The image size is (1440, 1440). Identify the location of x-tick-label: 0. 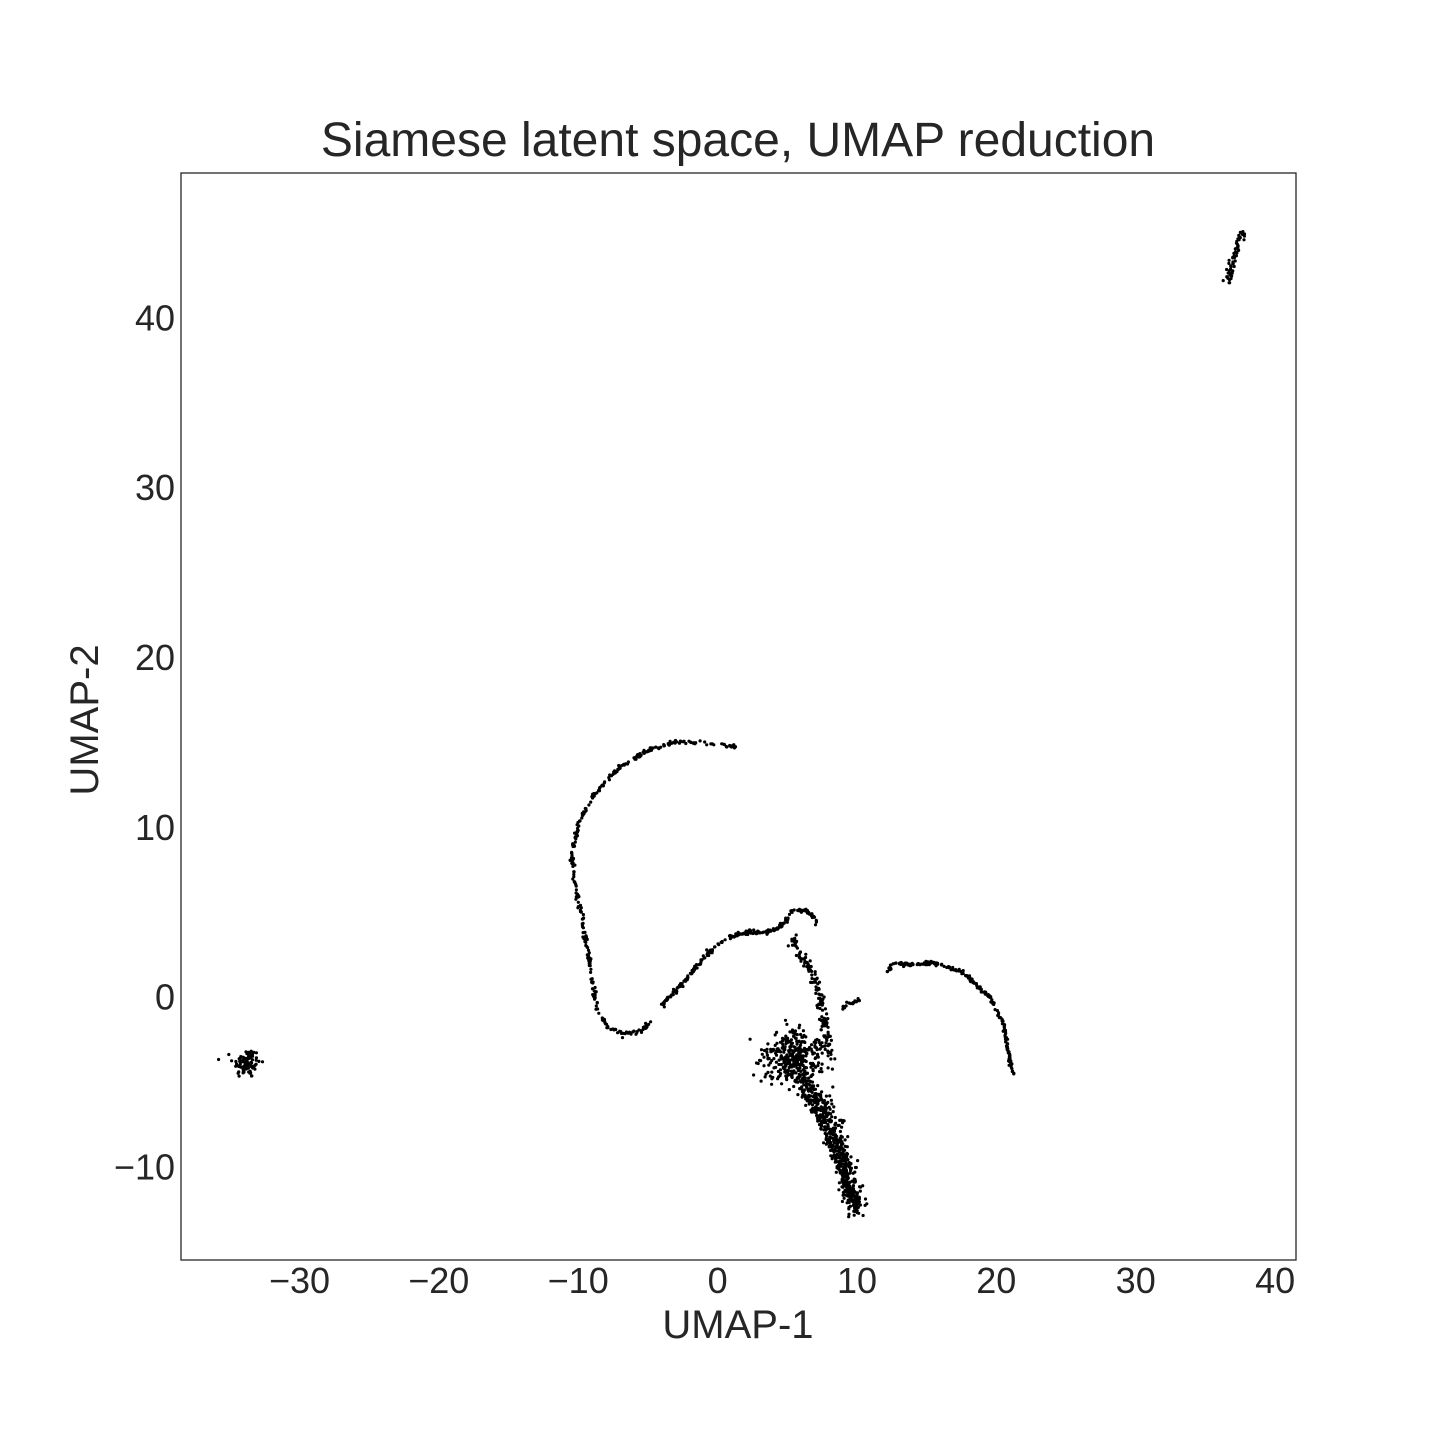
(718, 1280).